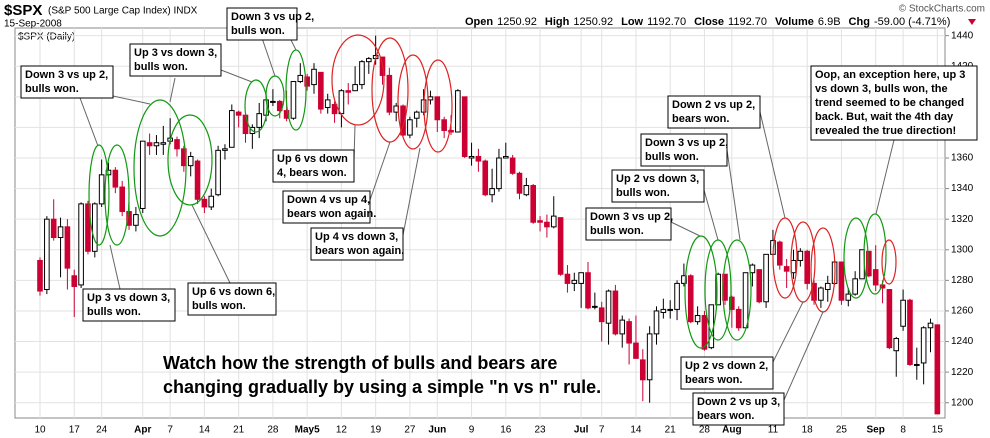  I want to click on x-tick-label: 11, so click(773, 430).